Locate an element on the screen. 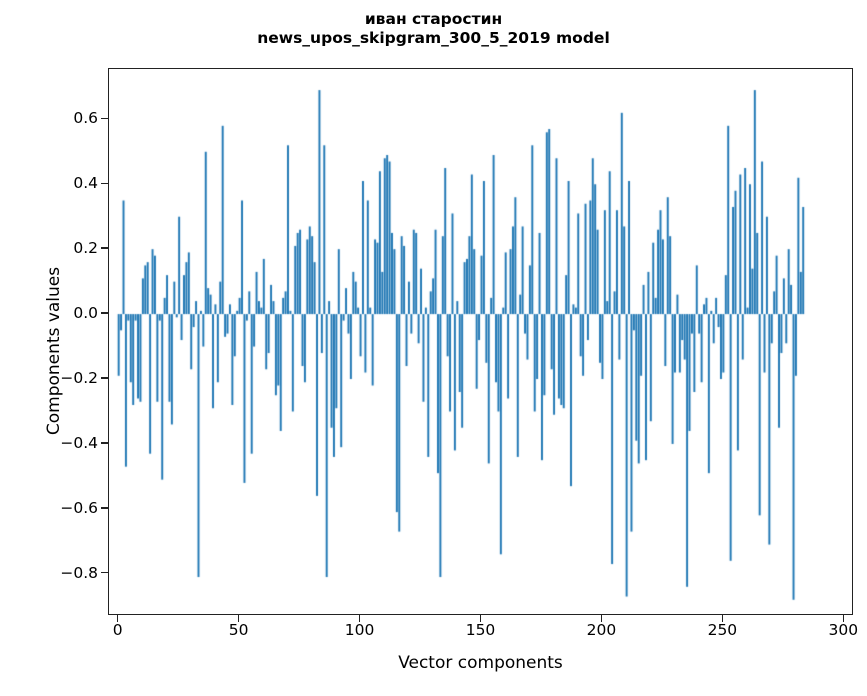  x-tick-label: 300 is located at coordinates (843, 630).